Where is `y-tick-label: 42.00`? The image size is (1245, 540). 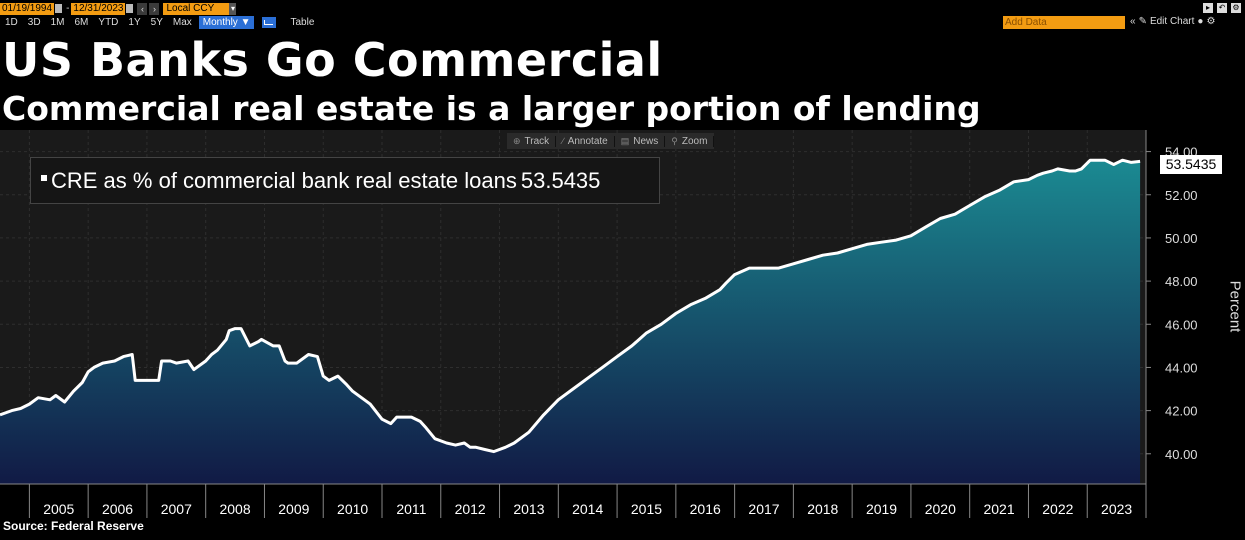 y-tick-label: 42.00 is located at coordinates (1181, 411).